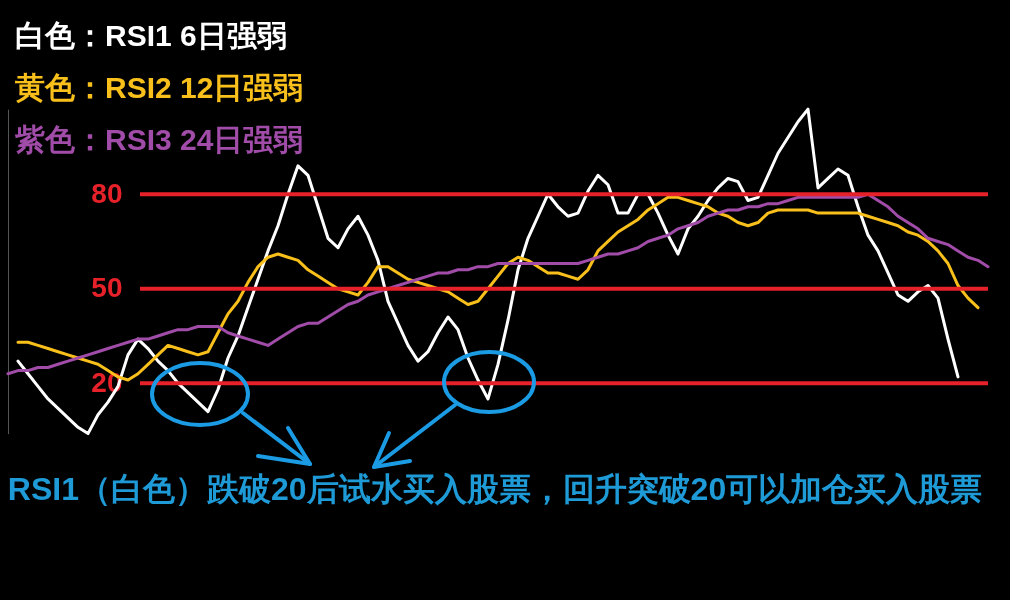 The height and width of the screenshot is (600, 1010). Describe the element at coordinates (107, 193) in the screenshot. I see `y-tick-label: 80` at that location.